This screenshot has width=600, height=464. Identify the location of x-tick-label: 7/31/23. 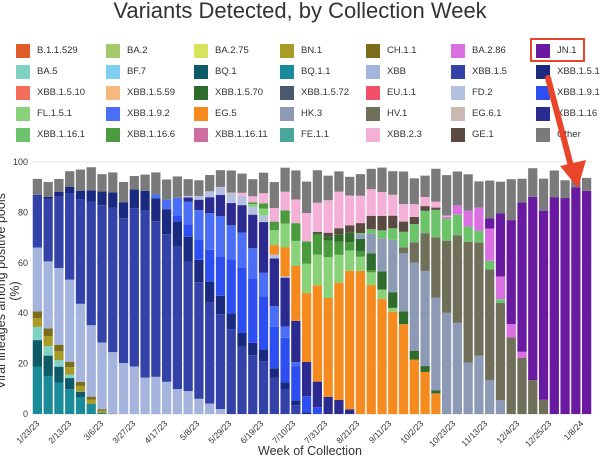
(315, 431).